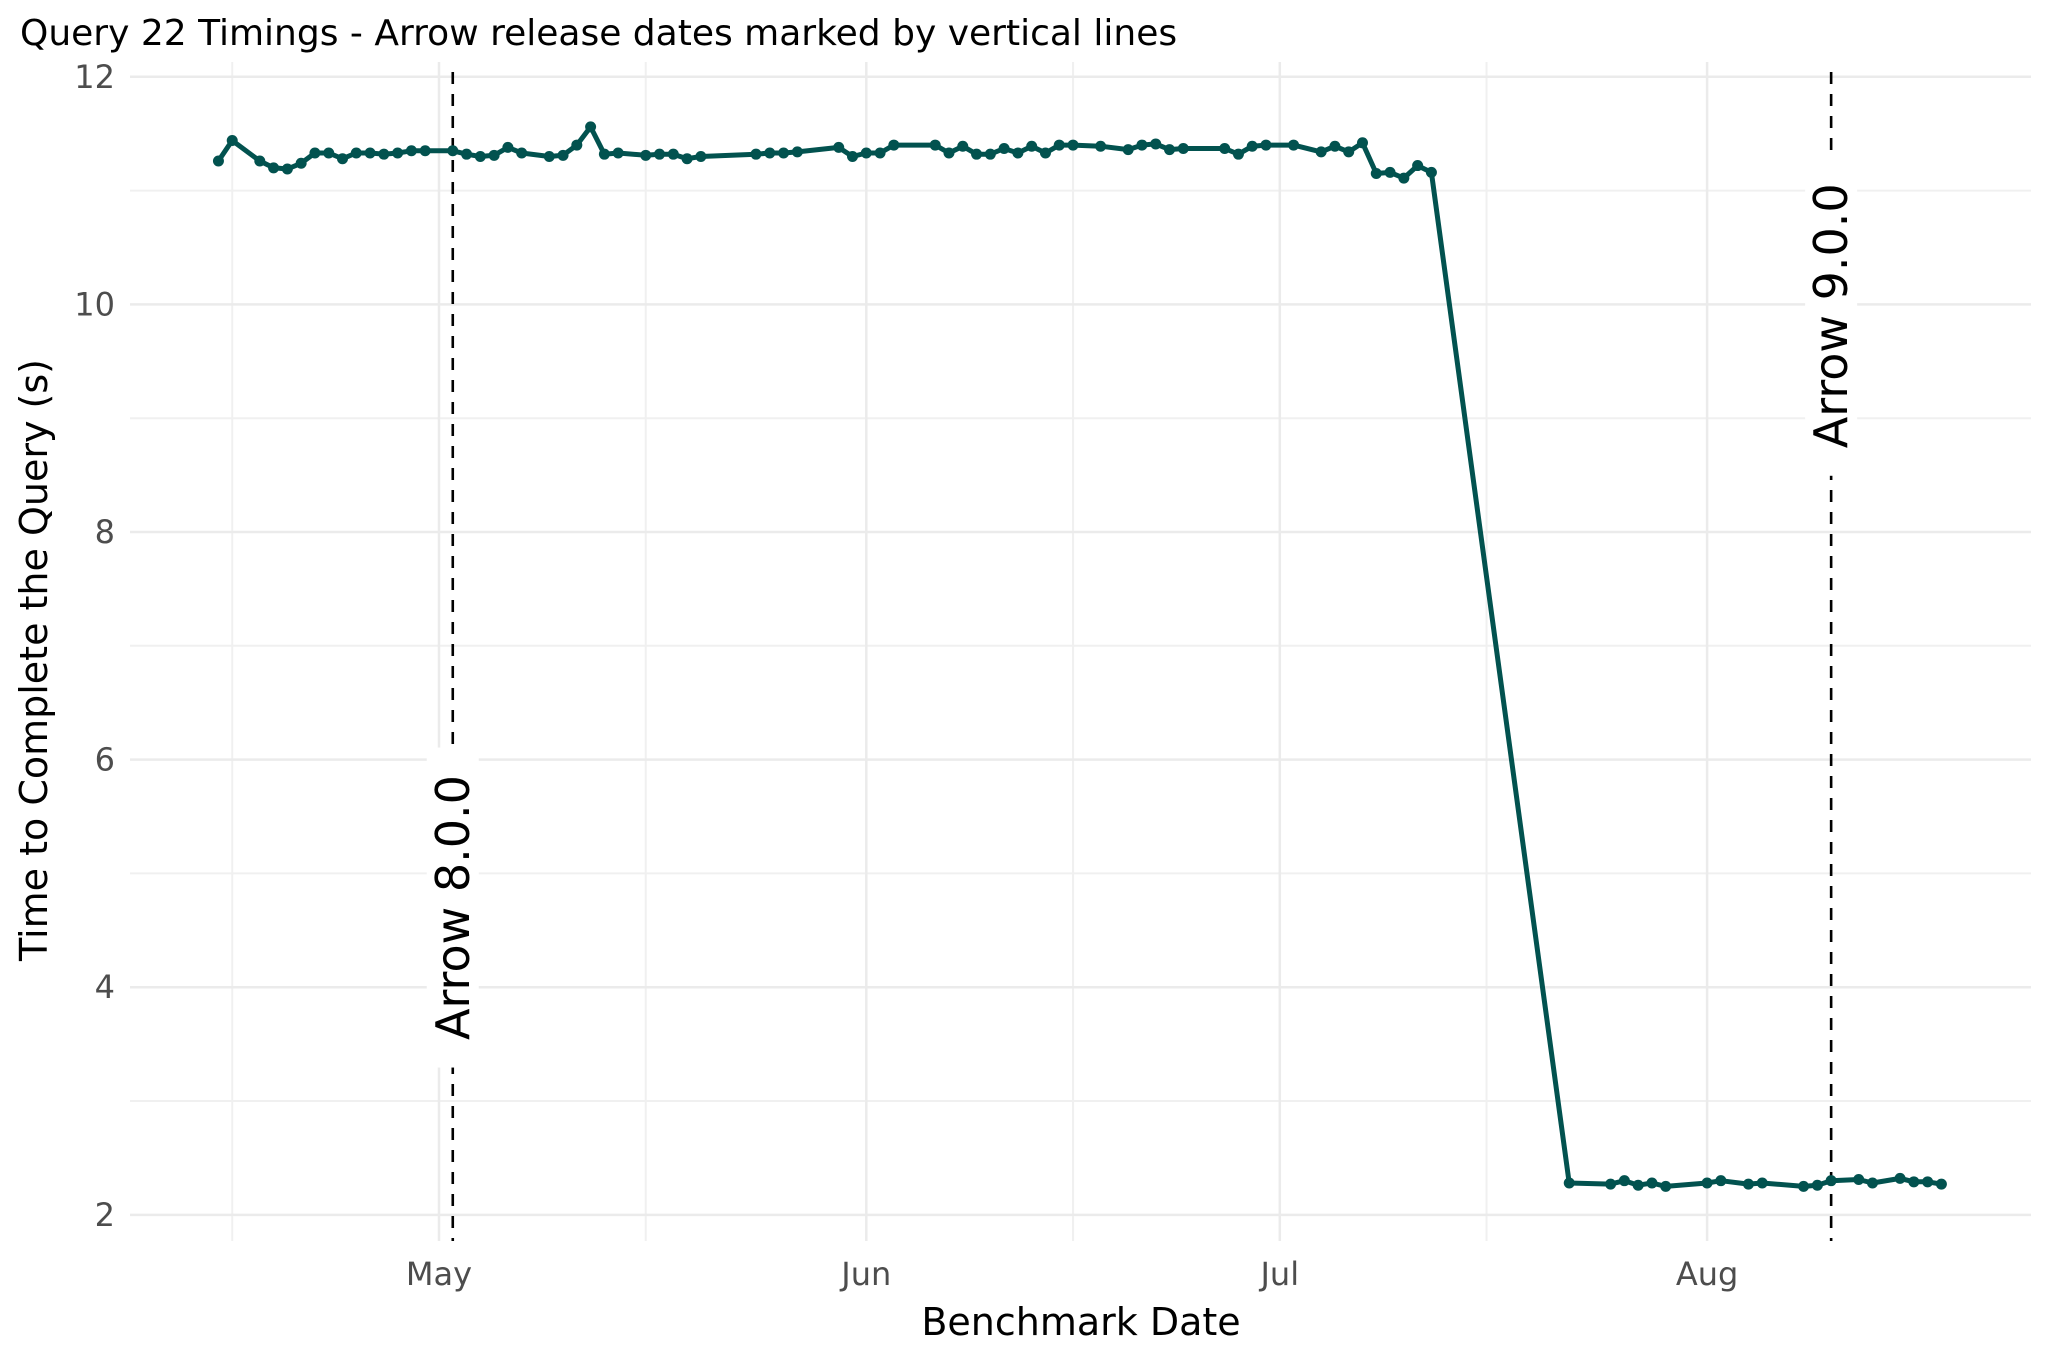  What do you see at coordinates (1278, 1274) in the screenshot?
I see `x-tick-label: Jul` at bounding box center [1278, 1274].